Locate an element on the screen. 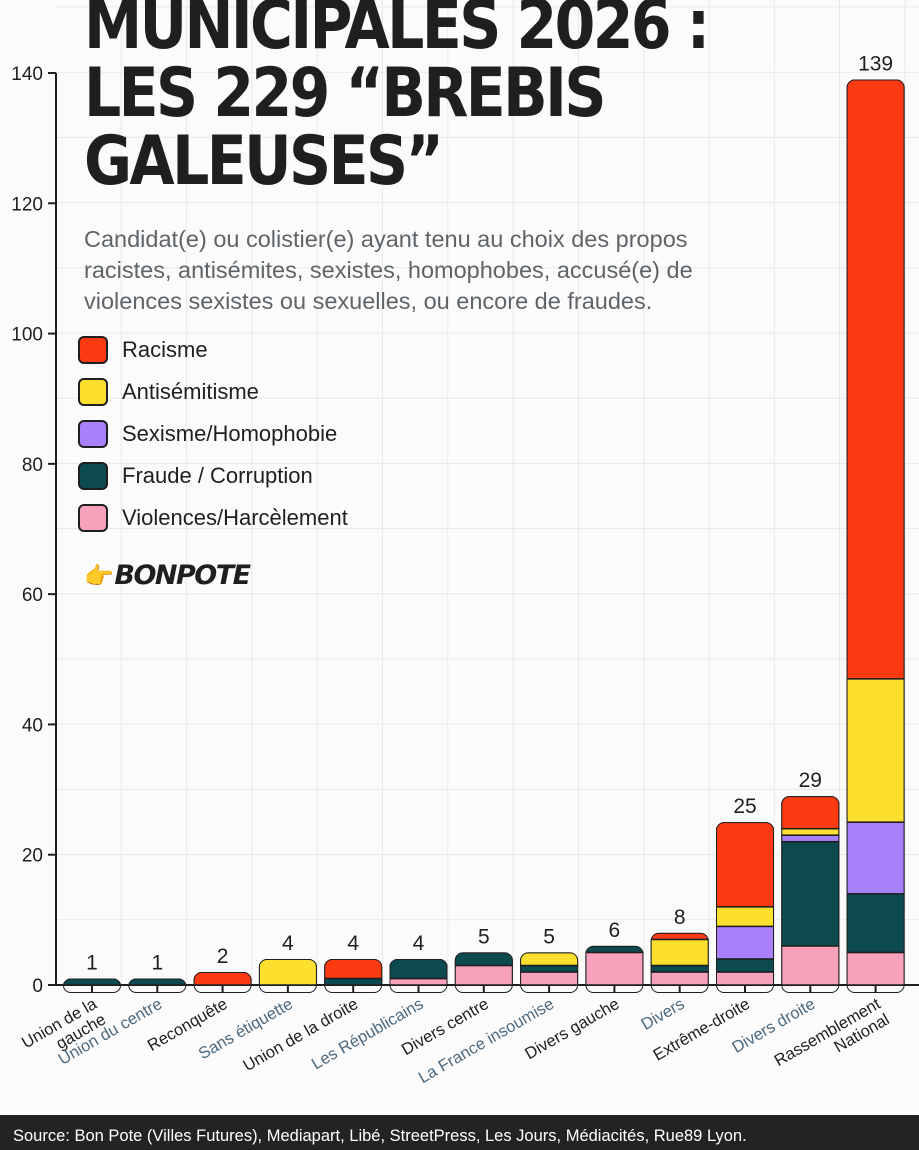  x-tick-label-line: Union de la droite is located at coordinates (300, 1035).